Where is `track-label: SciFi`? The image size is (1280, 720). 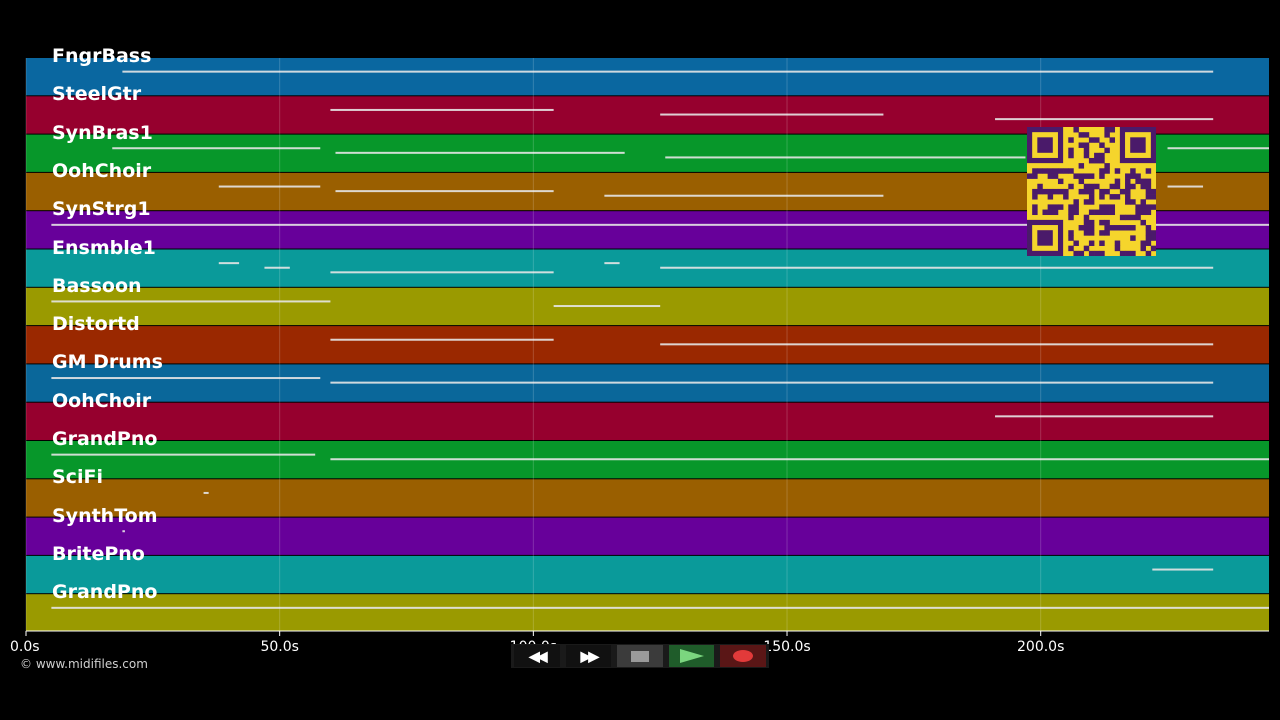 track-label: SciFi is located at coordinates (77, 477).